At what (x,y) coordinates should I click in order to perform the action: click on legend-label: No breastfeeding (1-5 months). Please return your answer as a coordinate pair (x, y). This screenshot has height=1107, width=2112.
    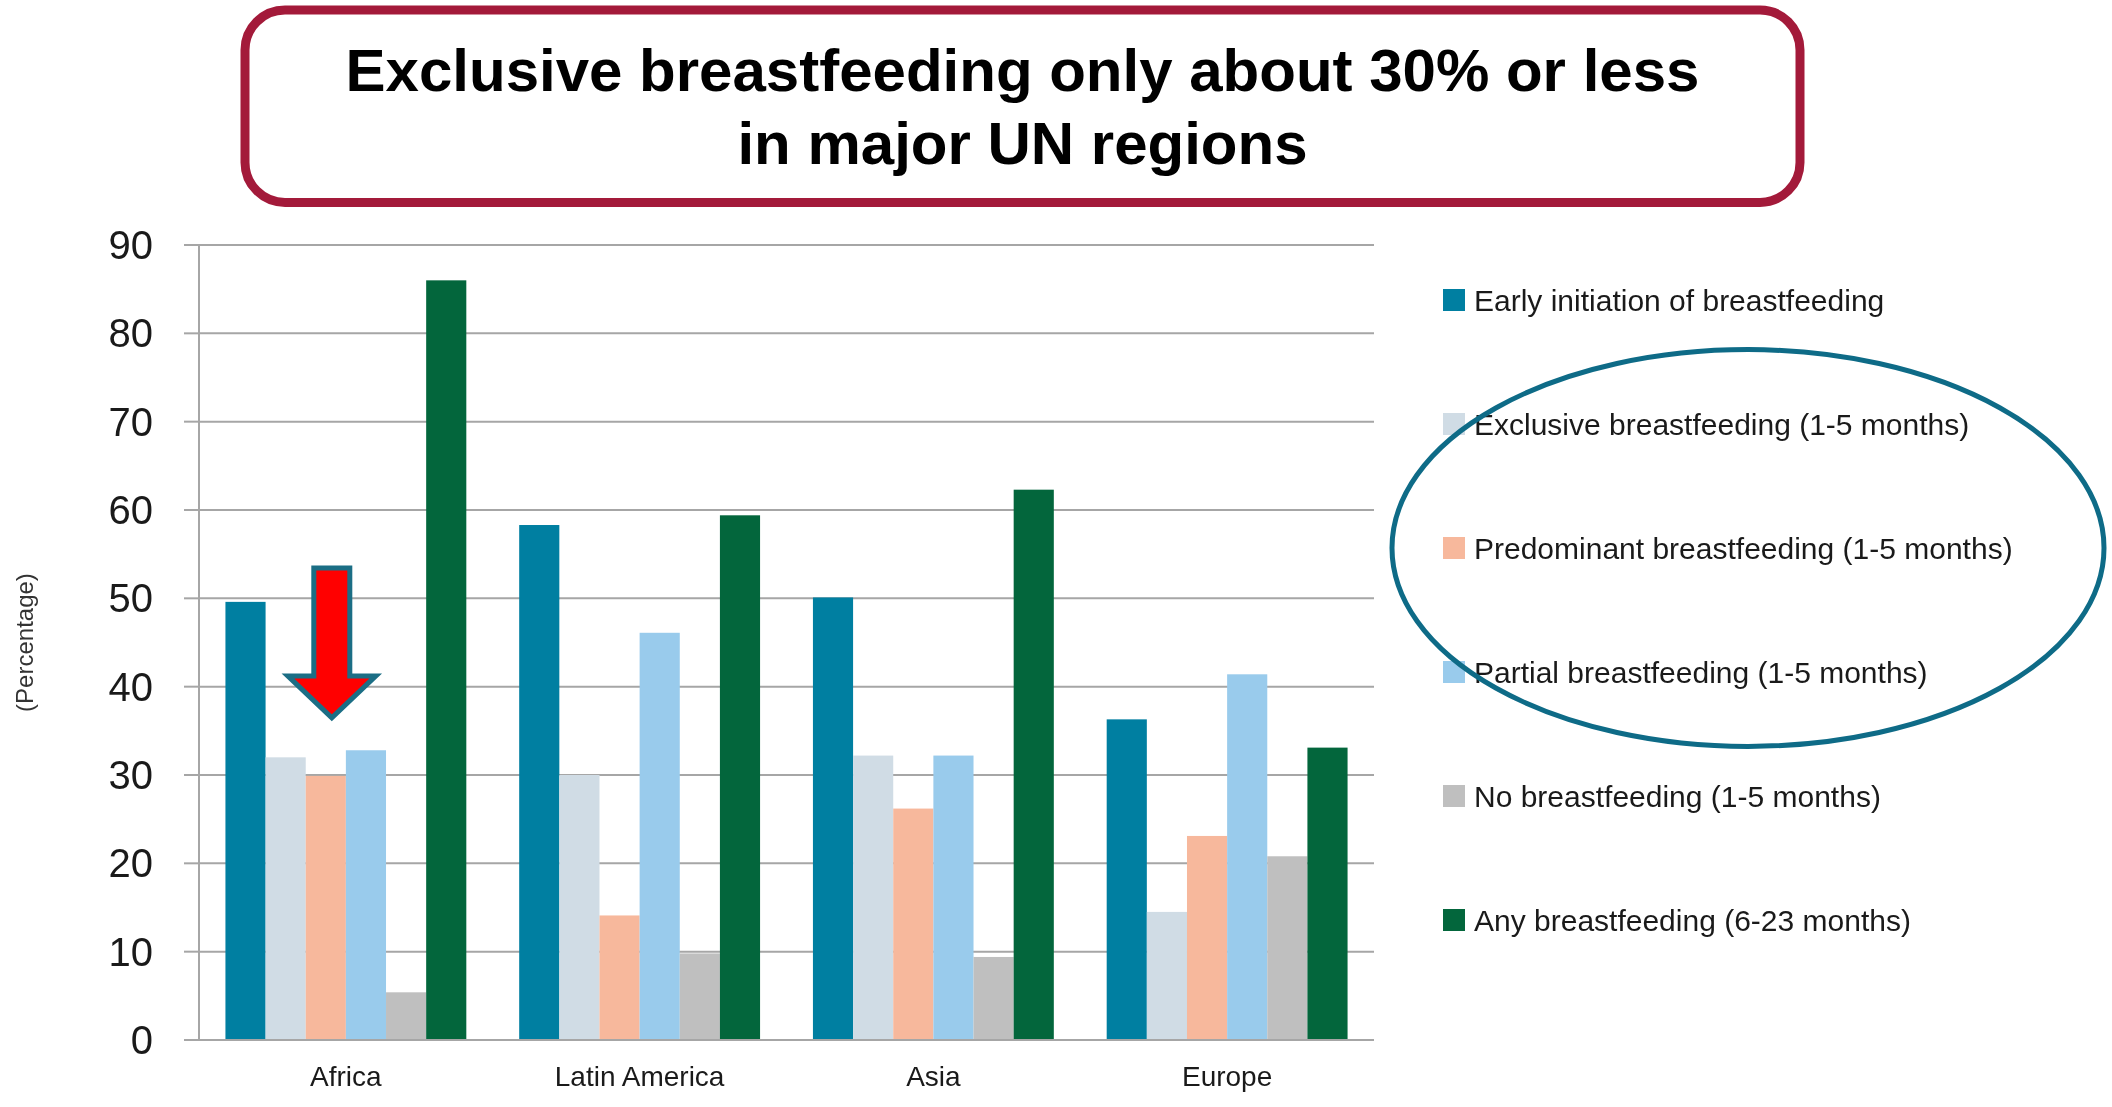
    Looking at the image, I should click on (1677, 796).